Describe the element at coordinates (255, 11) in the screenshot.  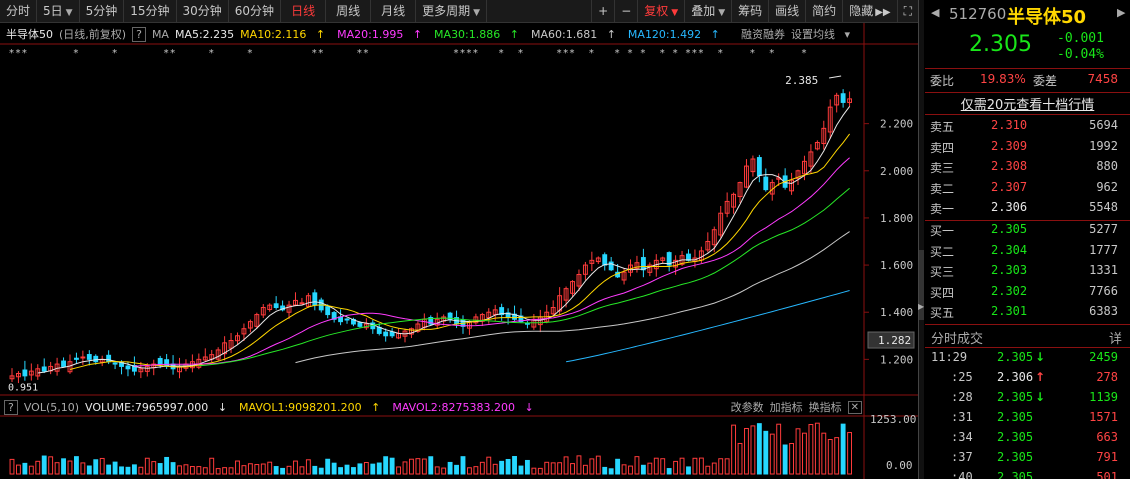
I see `tab-60min: 60分钟` at that location.